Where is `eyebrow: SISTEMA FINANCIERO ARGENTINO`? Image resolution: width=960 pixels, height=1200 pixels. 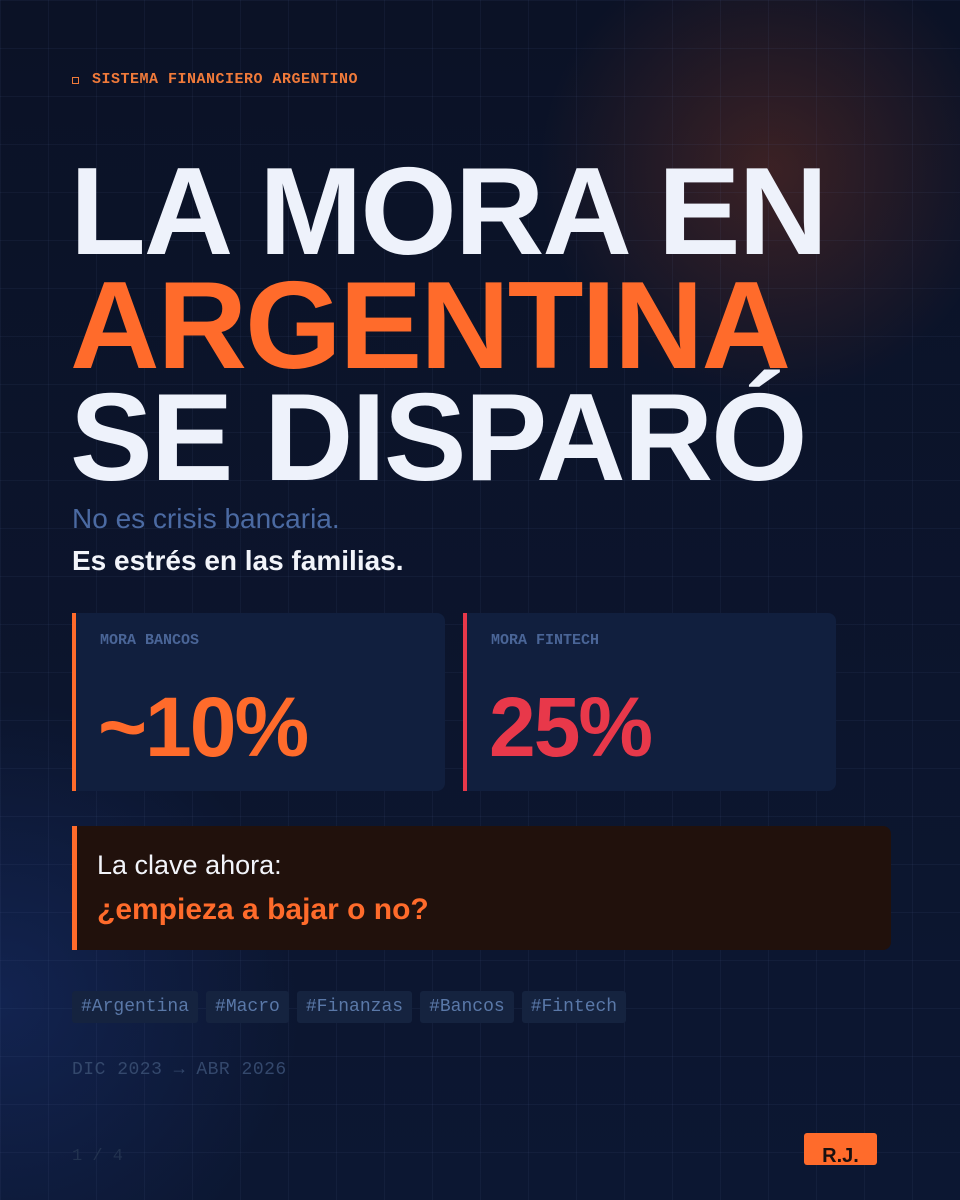
eyebrow: SISTEMA FINANCIERO ARGENTINO is located at coordinates (225, 79).